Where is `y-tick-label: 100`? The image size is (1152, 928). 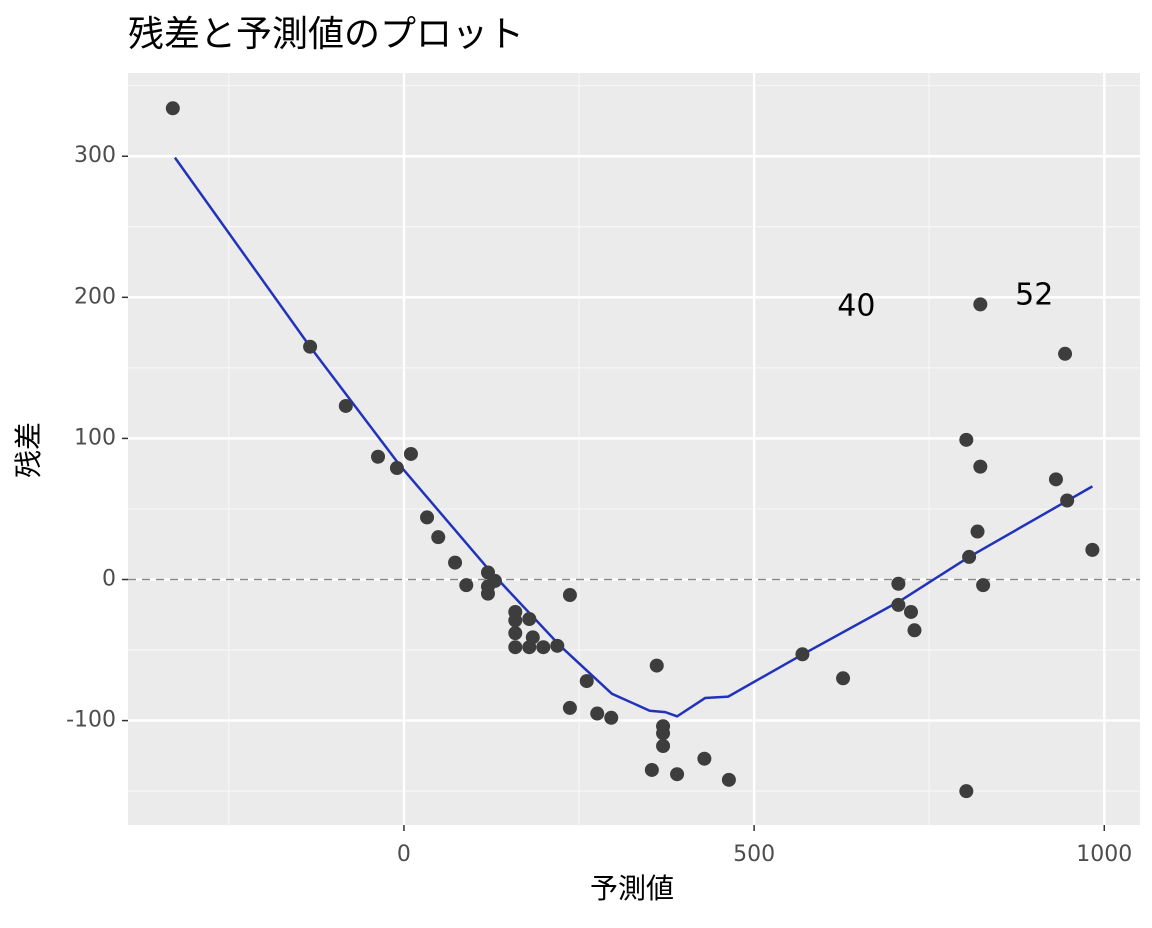 y-tick-label: 100 is located at coordinates (95, 437).